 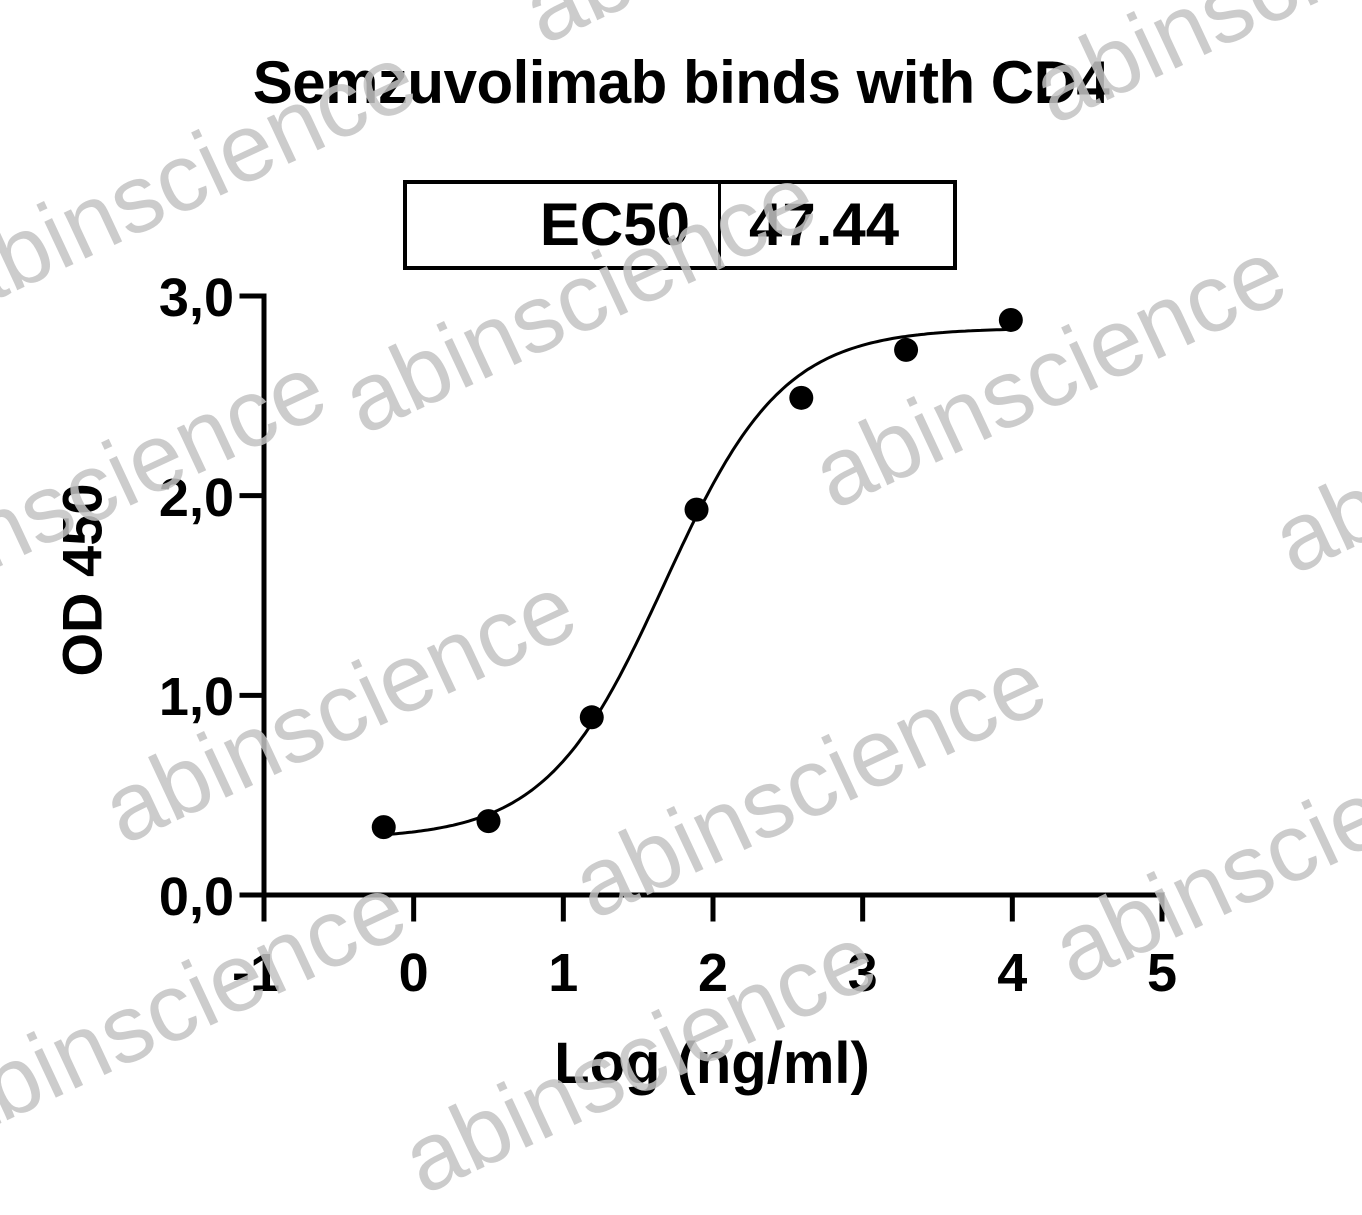 I want to click on y-tick-label: 2,0, so click(x=196, y=497).